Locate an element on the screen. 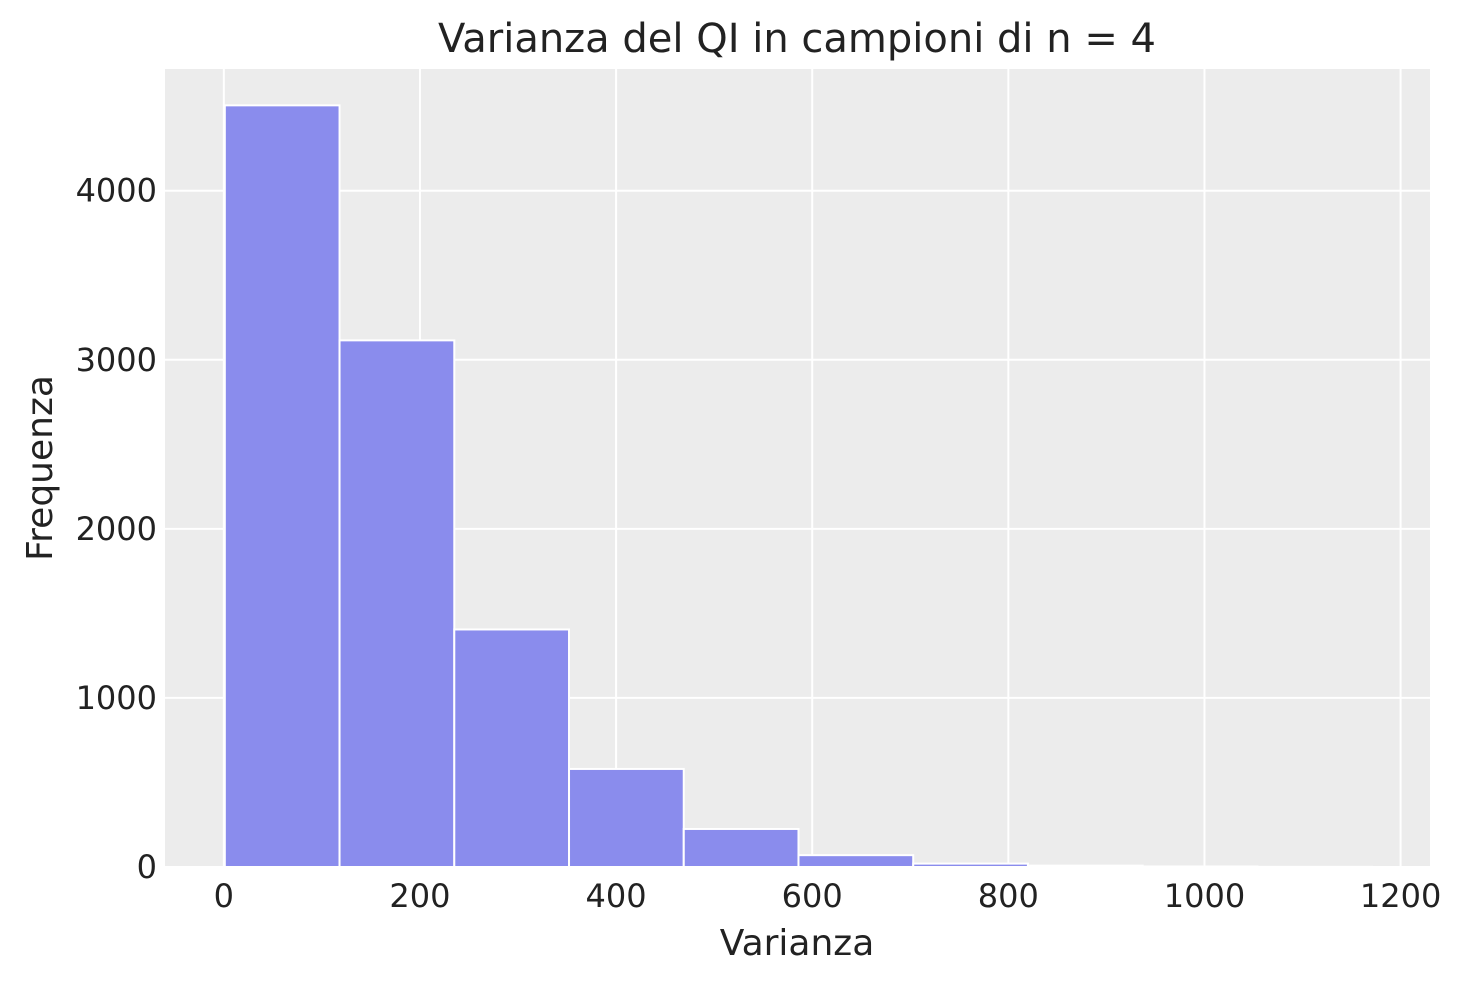 The image size is (1463, 983). x-tick-label: 200 is located at coordinates (419, 896).